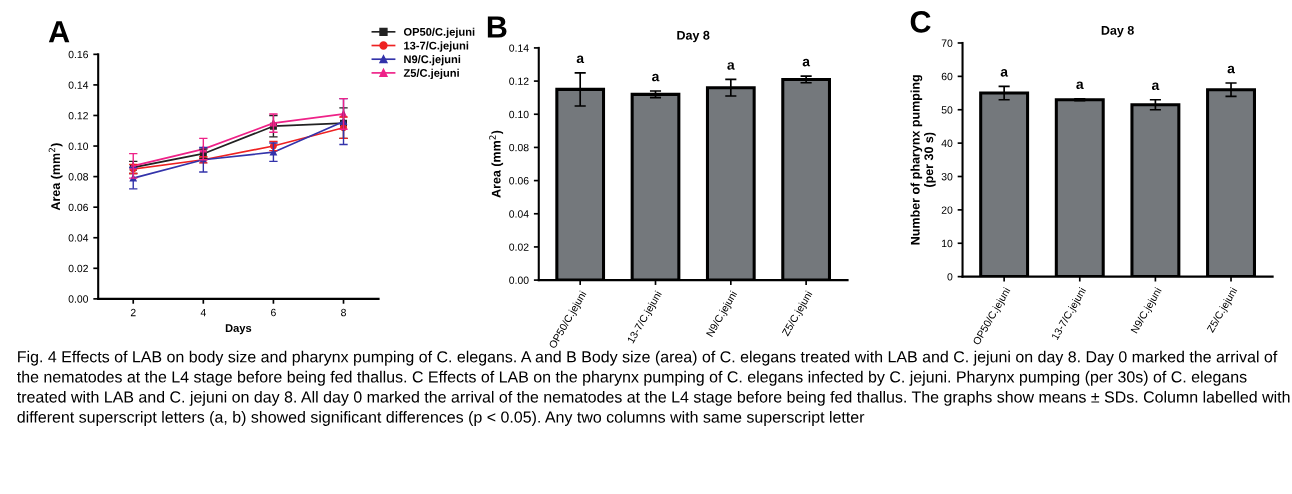  I want to click on y-tick-label: 60, so click(947, 76).